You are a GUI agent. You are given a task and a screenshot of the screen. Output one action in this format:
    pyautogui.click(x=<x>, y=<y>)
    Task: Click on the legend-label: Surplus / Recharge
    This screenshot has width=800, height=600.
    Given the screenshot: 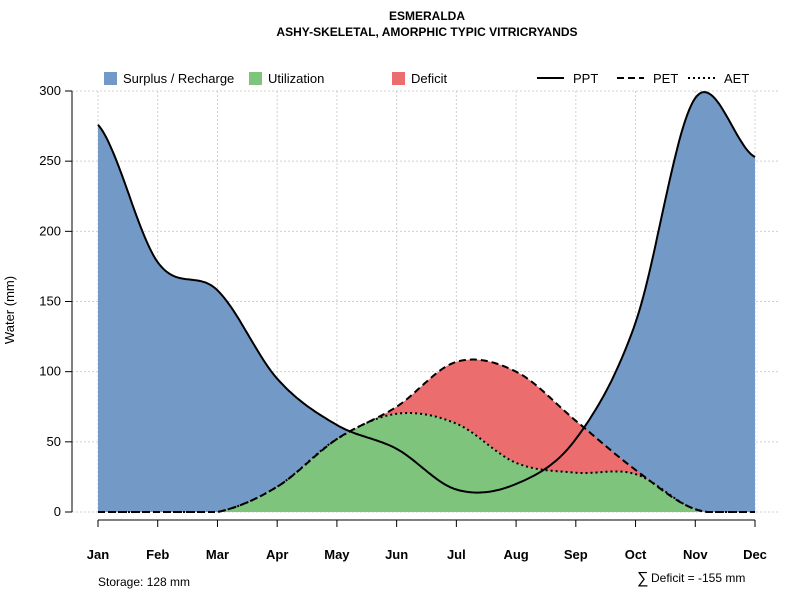 What is the action you would take?
    pyautogui.click(x=178, y=78)
    